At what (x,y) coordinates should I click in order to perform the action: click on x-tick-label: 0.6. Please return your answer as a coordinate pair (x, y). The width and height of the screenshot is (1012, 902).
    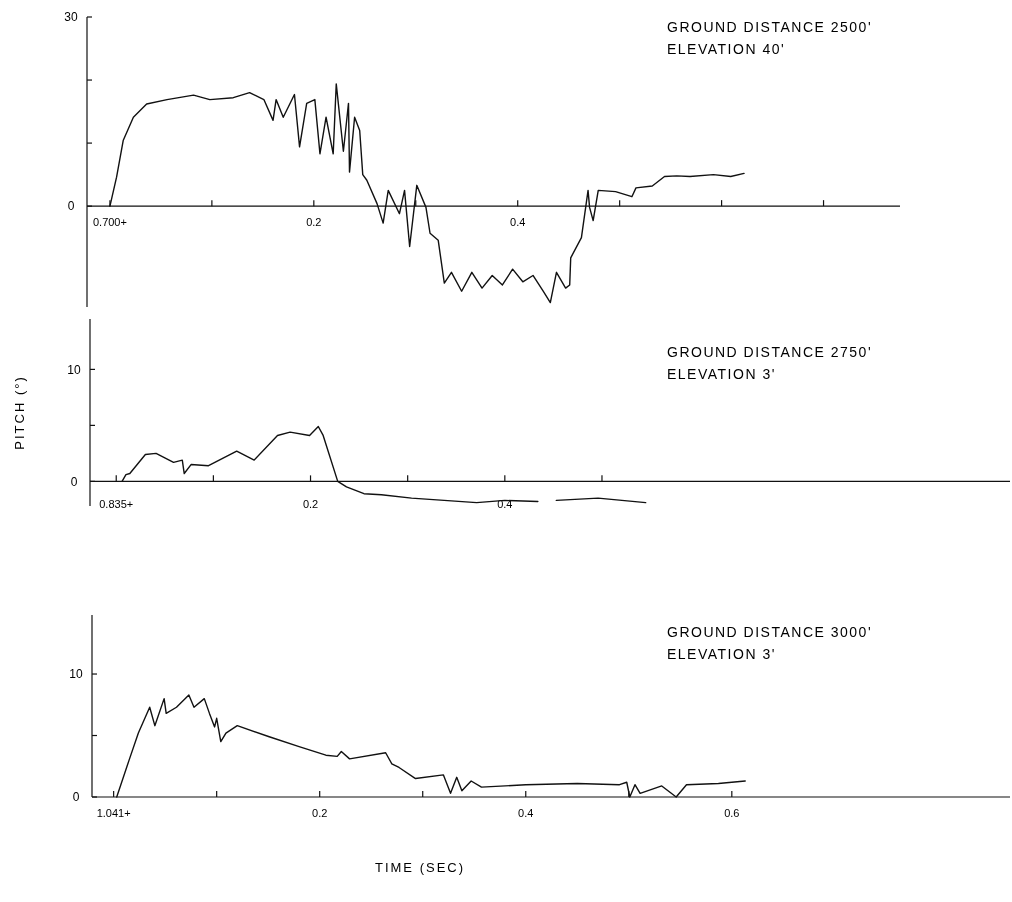
    Looking at the image, I should click on (732, 813).